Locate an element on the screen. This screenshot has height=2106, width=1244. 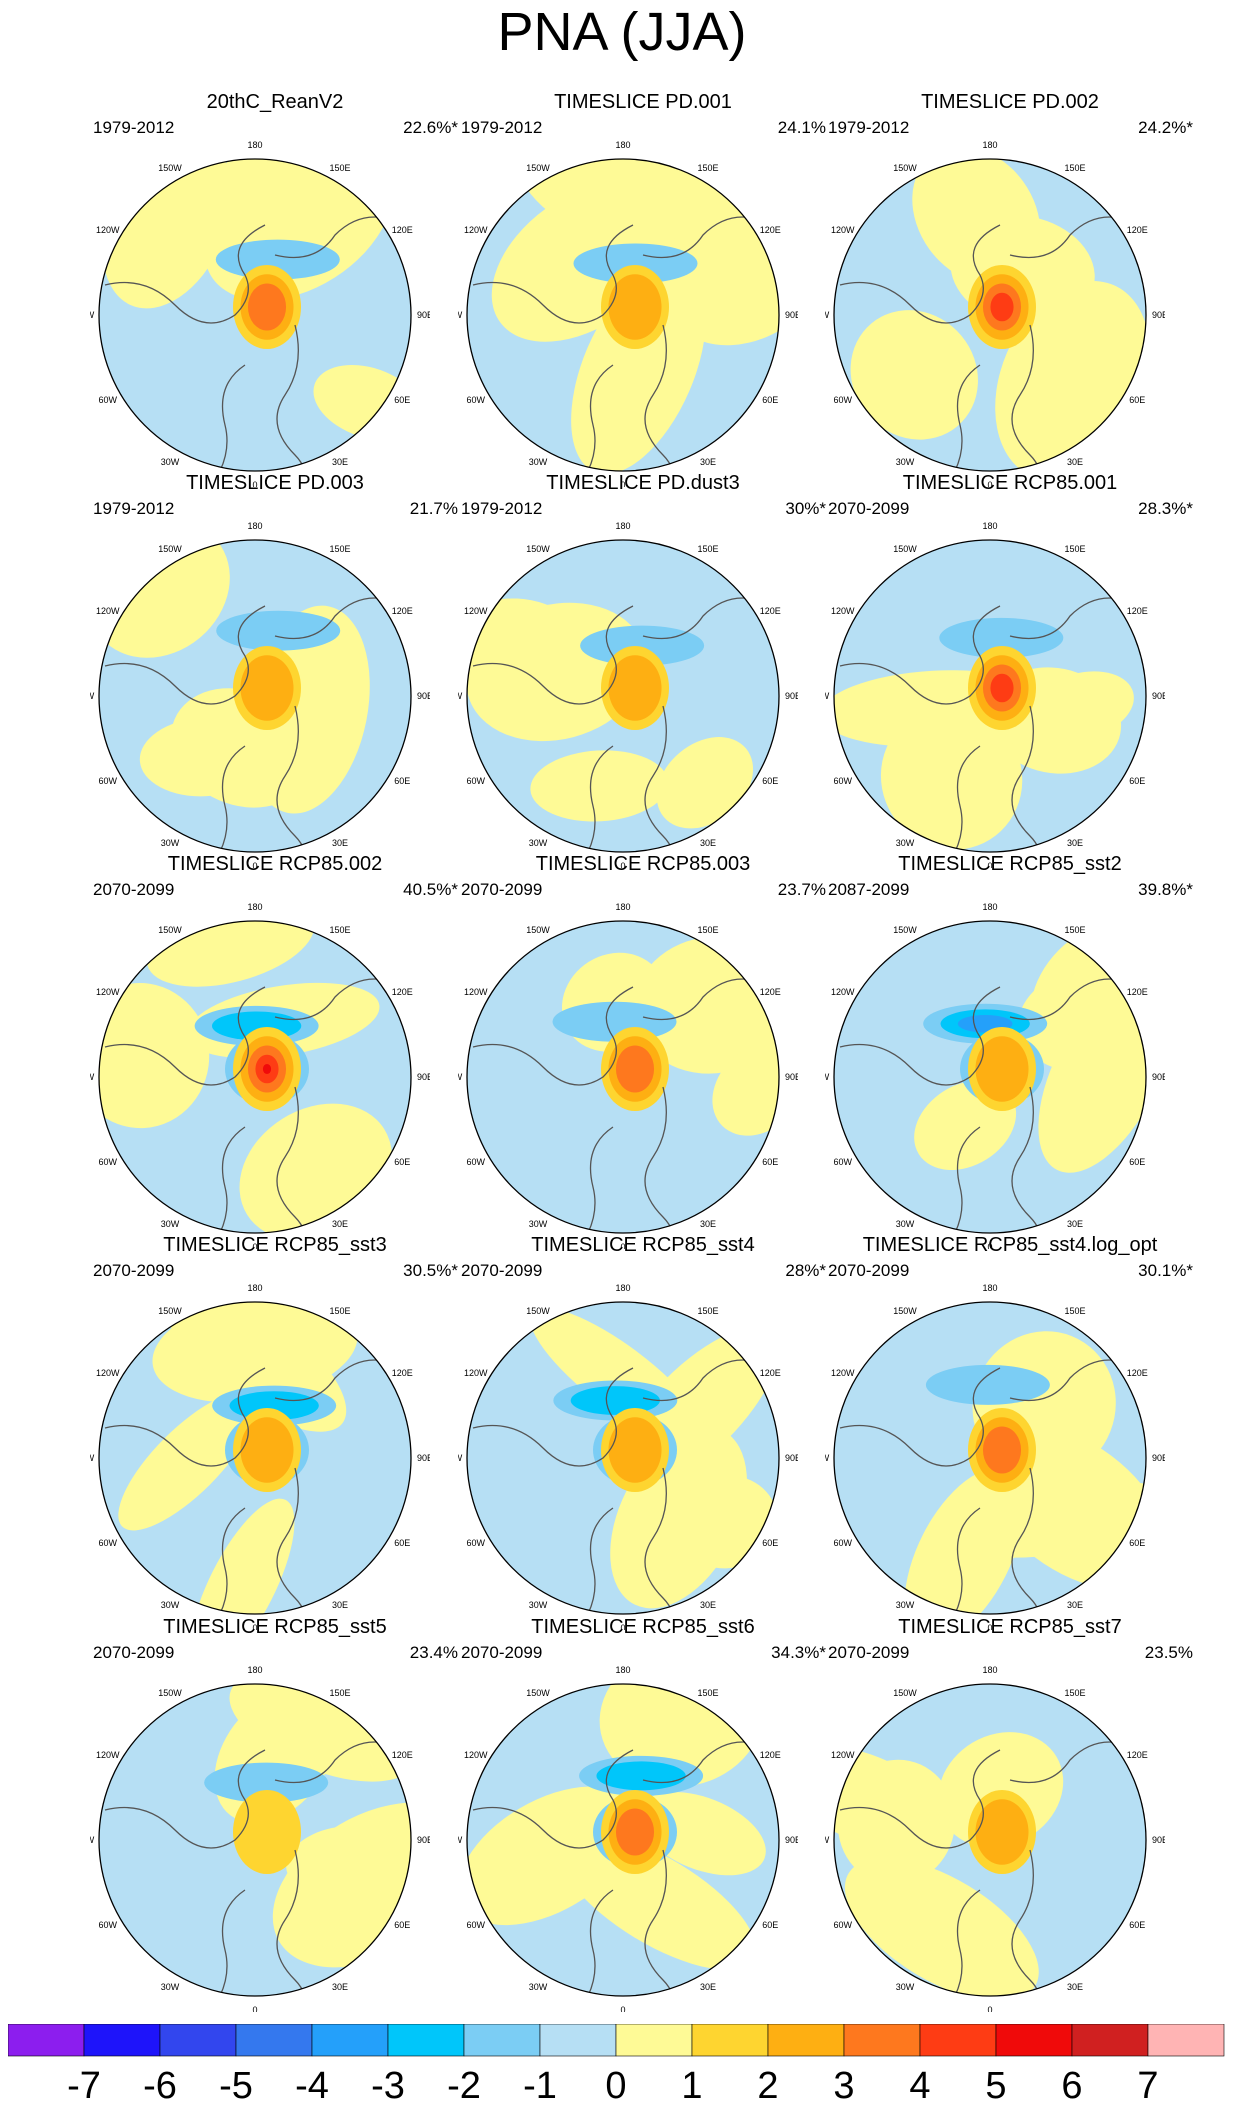
panel-years: 1979-2012 is located at coordinates (869, 127).